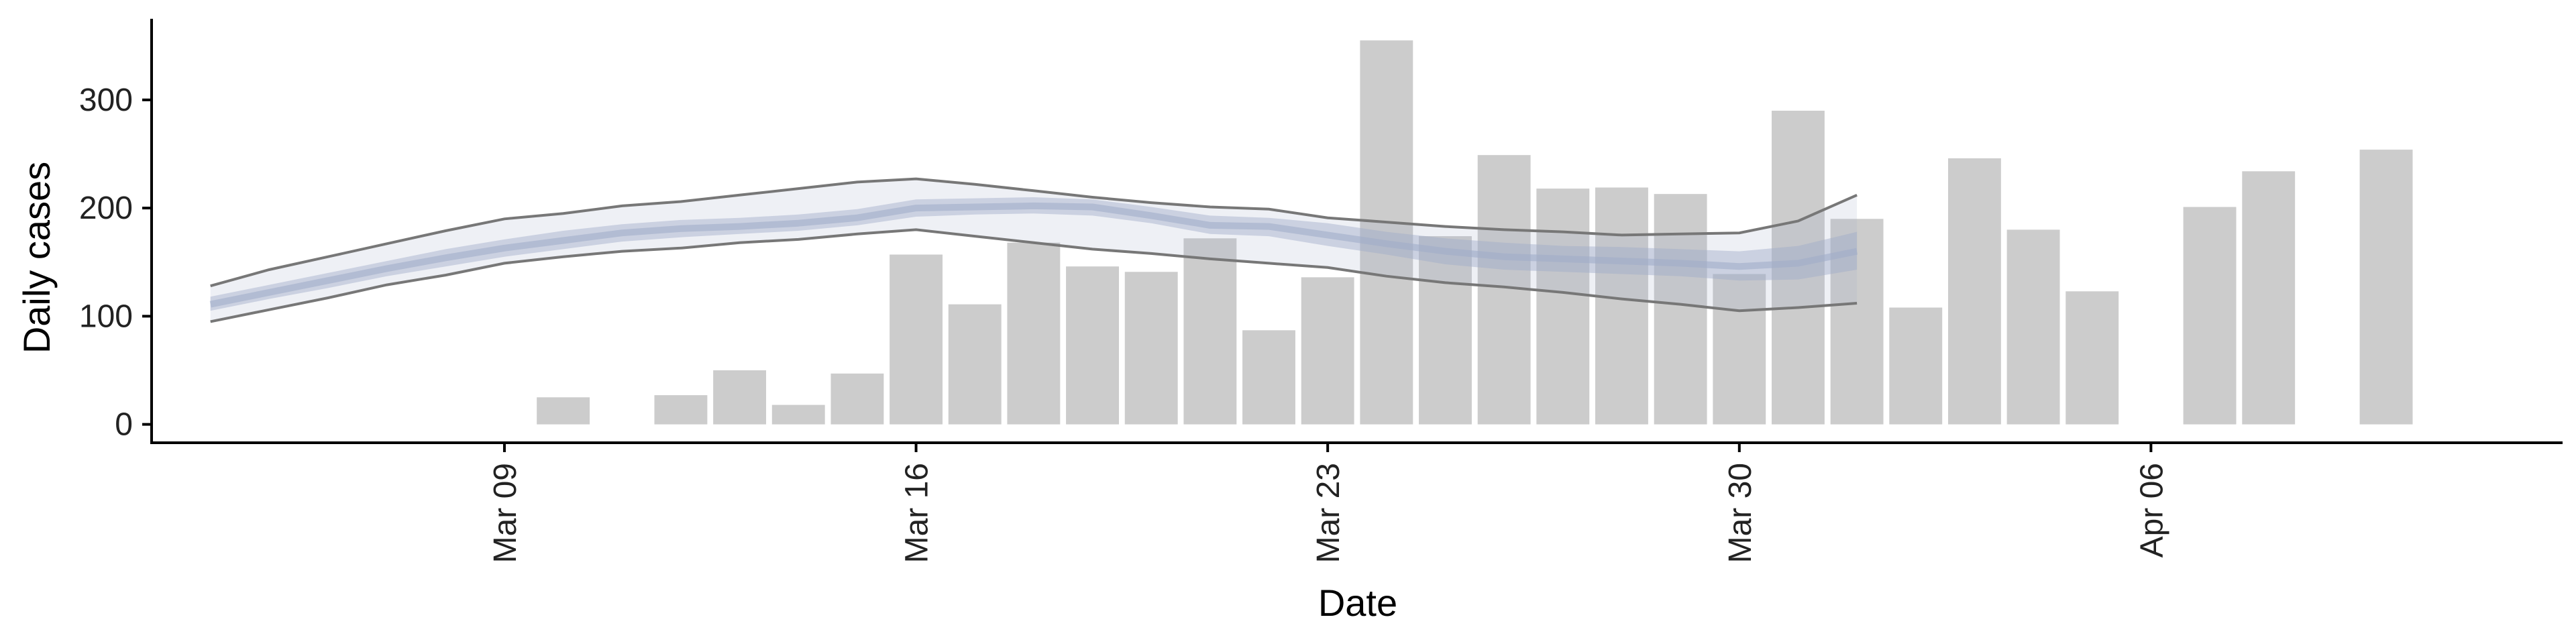 This screenshot has width=2576, height=644. What do you see at coordinates (917, 513) in the screenshot?
I see `x-tick-label: Mar 16` at bounding box center [917, 513].